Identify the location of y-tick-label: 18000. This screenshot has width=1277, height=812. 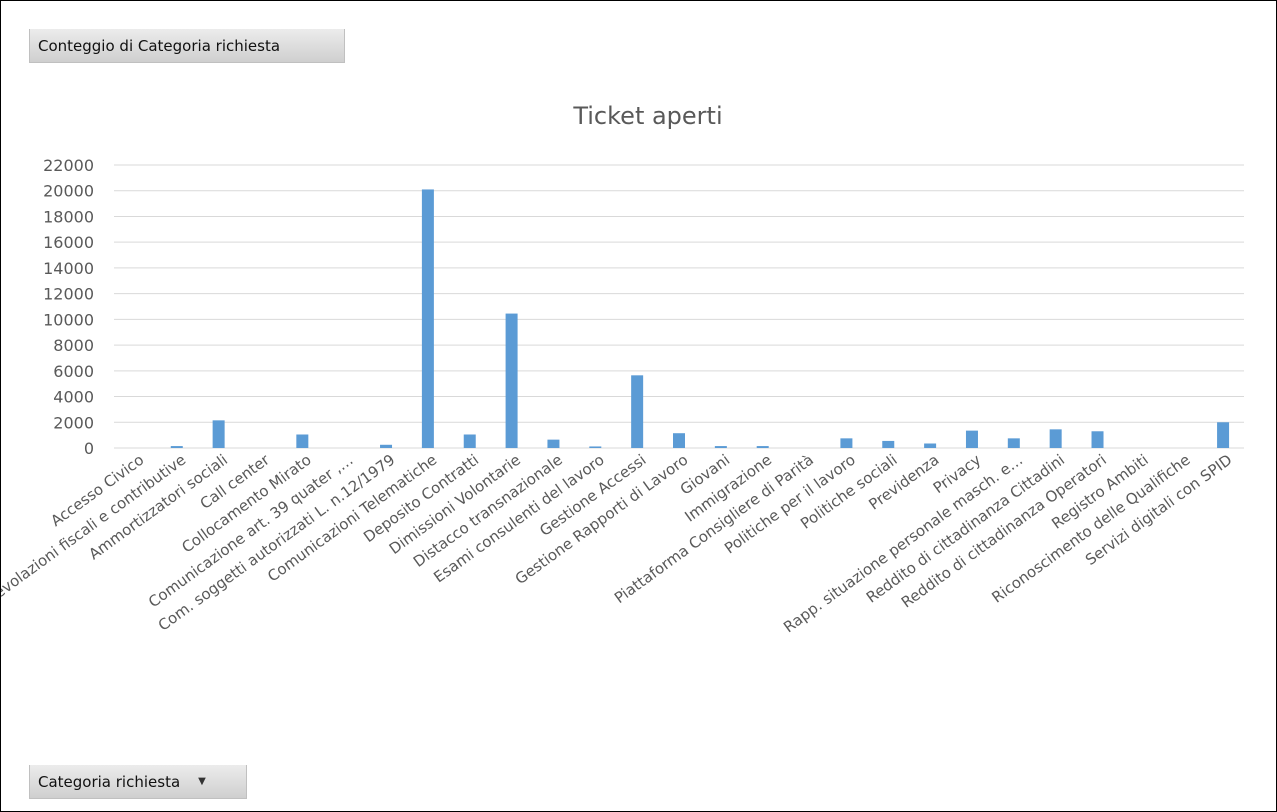
(68, 216).